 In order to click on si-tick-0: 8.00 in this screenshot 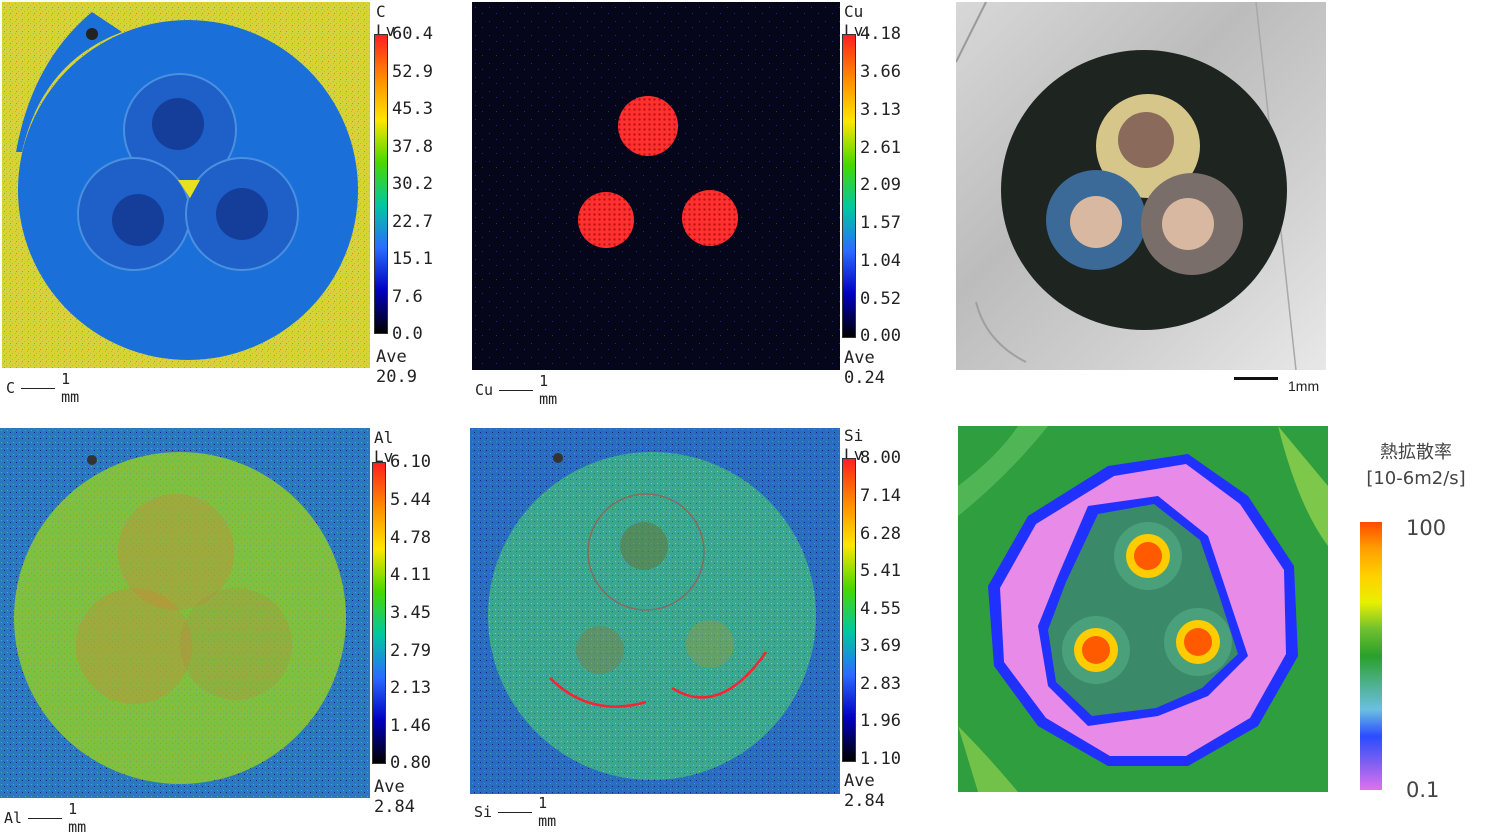, I will do `click(880, 458)`.